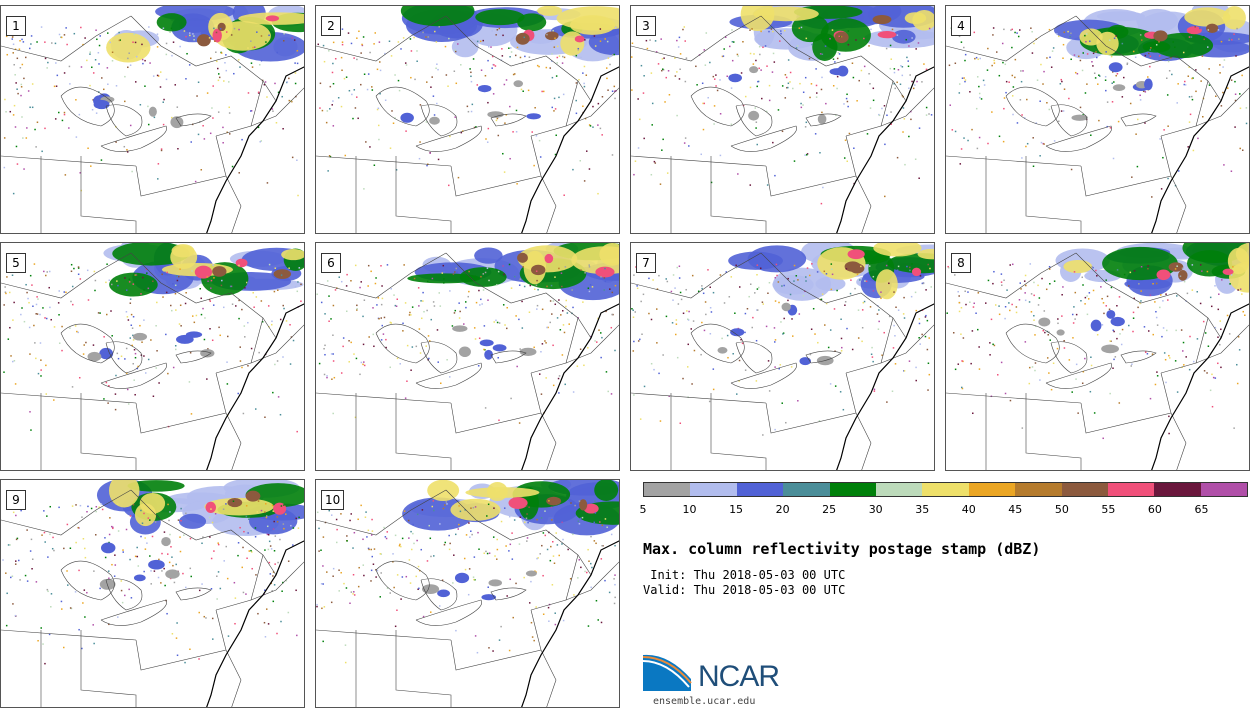 The width and height of the screenshot is (1260, 709). Describe the element at coordinates (241, 263) in the screenshot. I see `echo-core` at that location.